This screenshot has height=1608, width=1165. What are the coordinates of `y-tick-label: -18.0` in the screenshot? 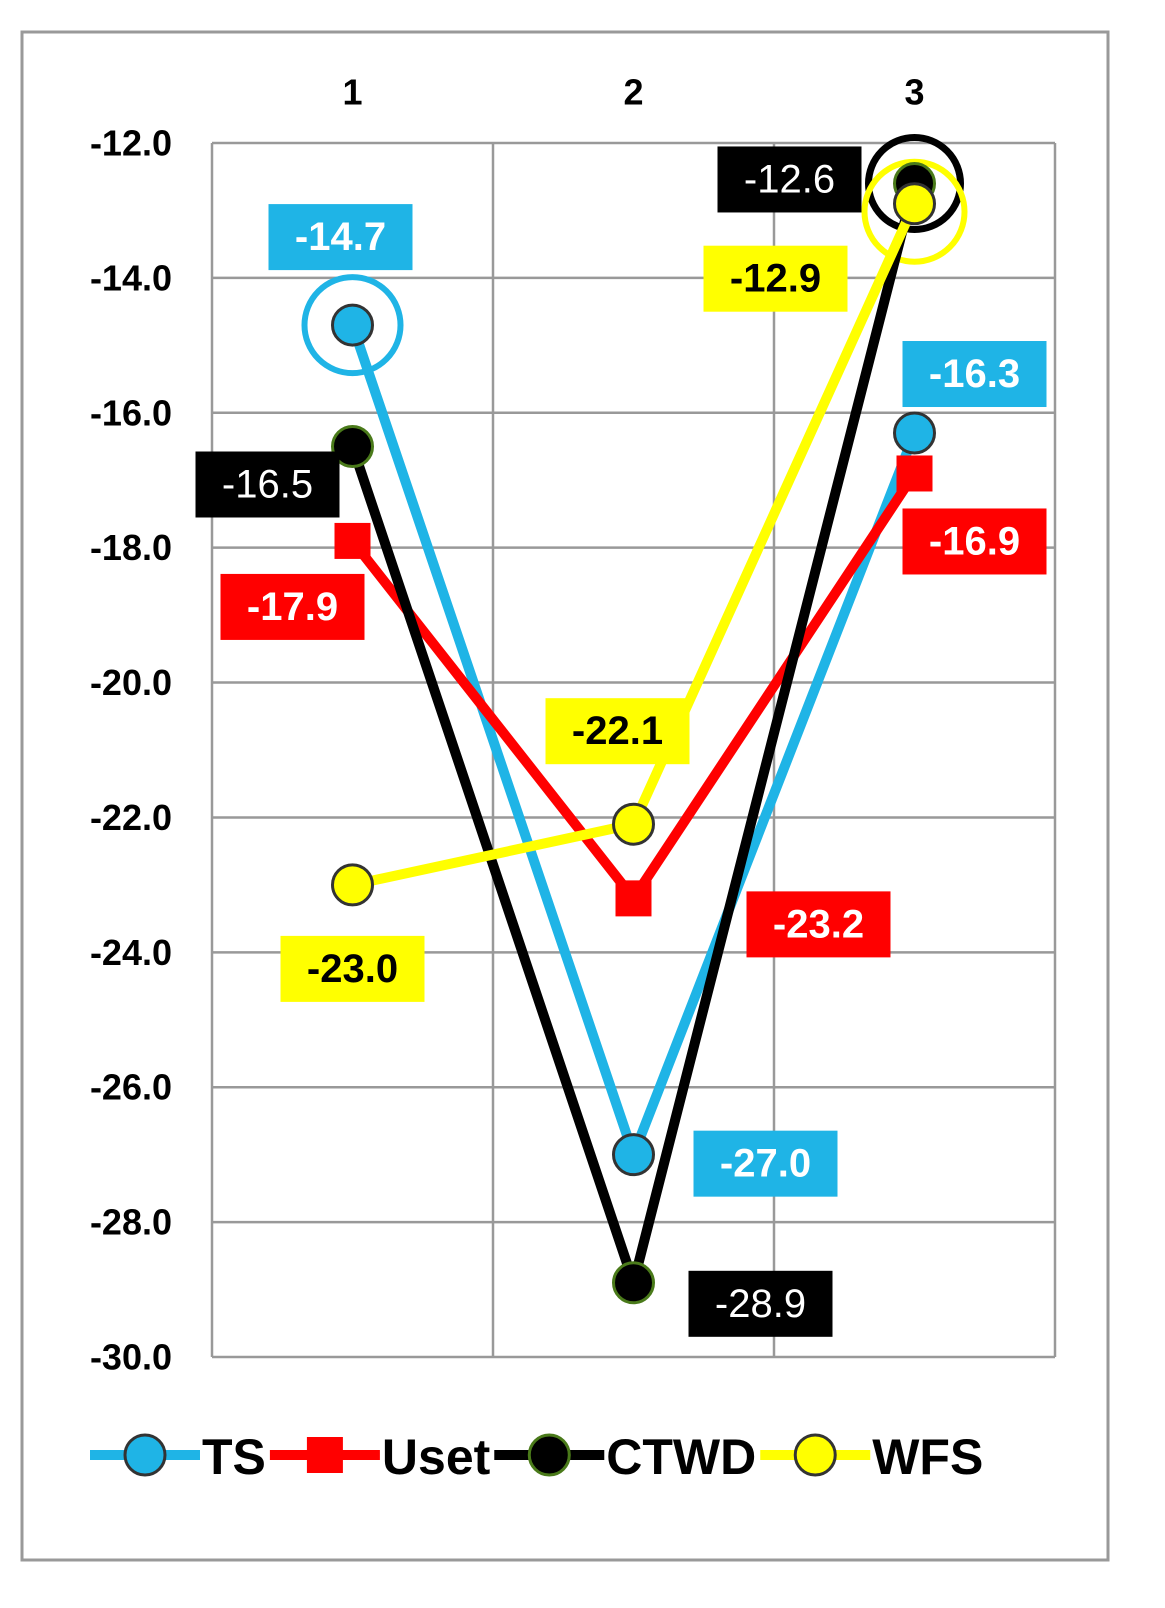 It's located at (131, 547).